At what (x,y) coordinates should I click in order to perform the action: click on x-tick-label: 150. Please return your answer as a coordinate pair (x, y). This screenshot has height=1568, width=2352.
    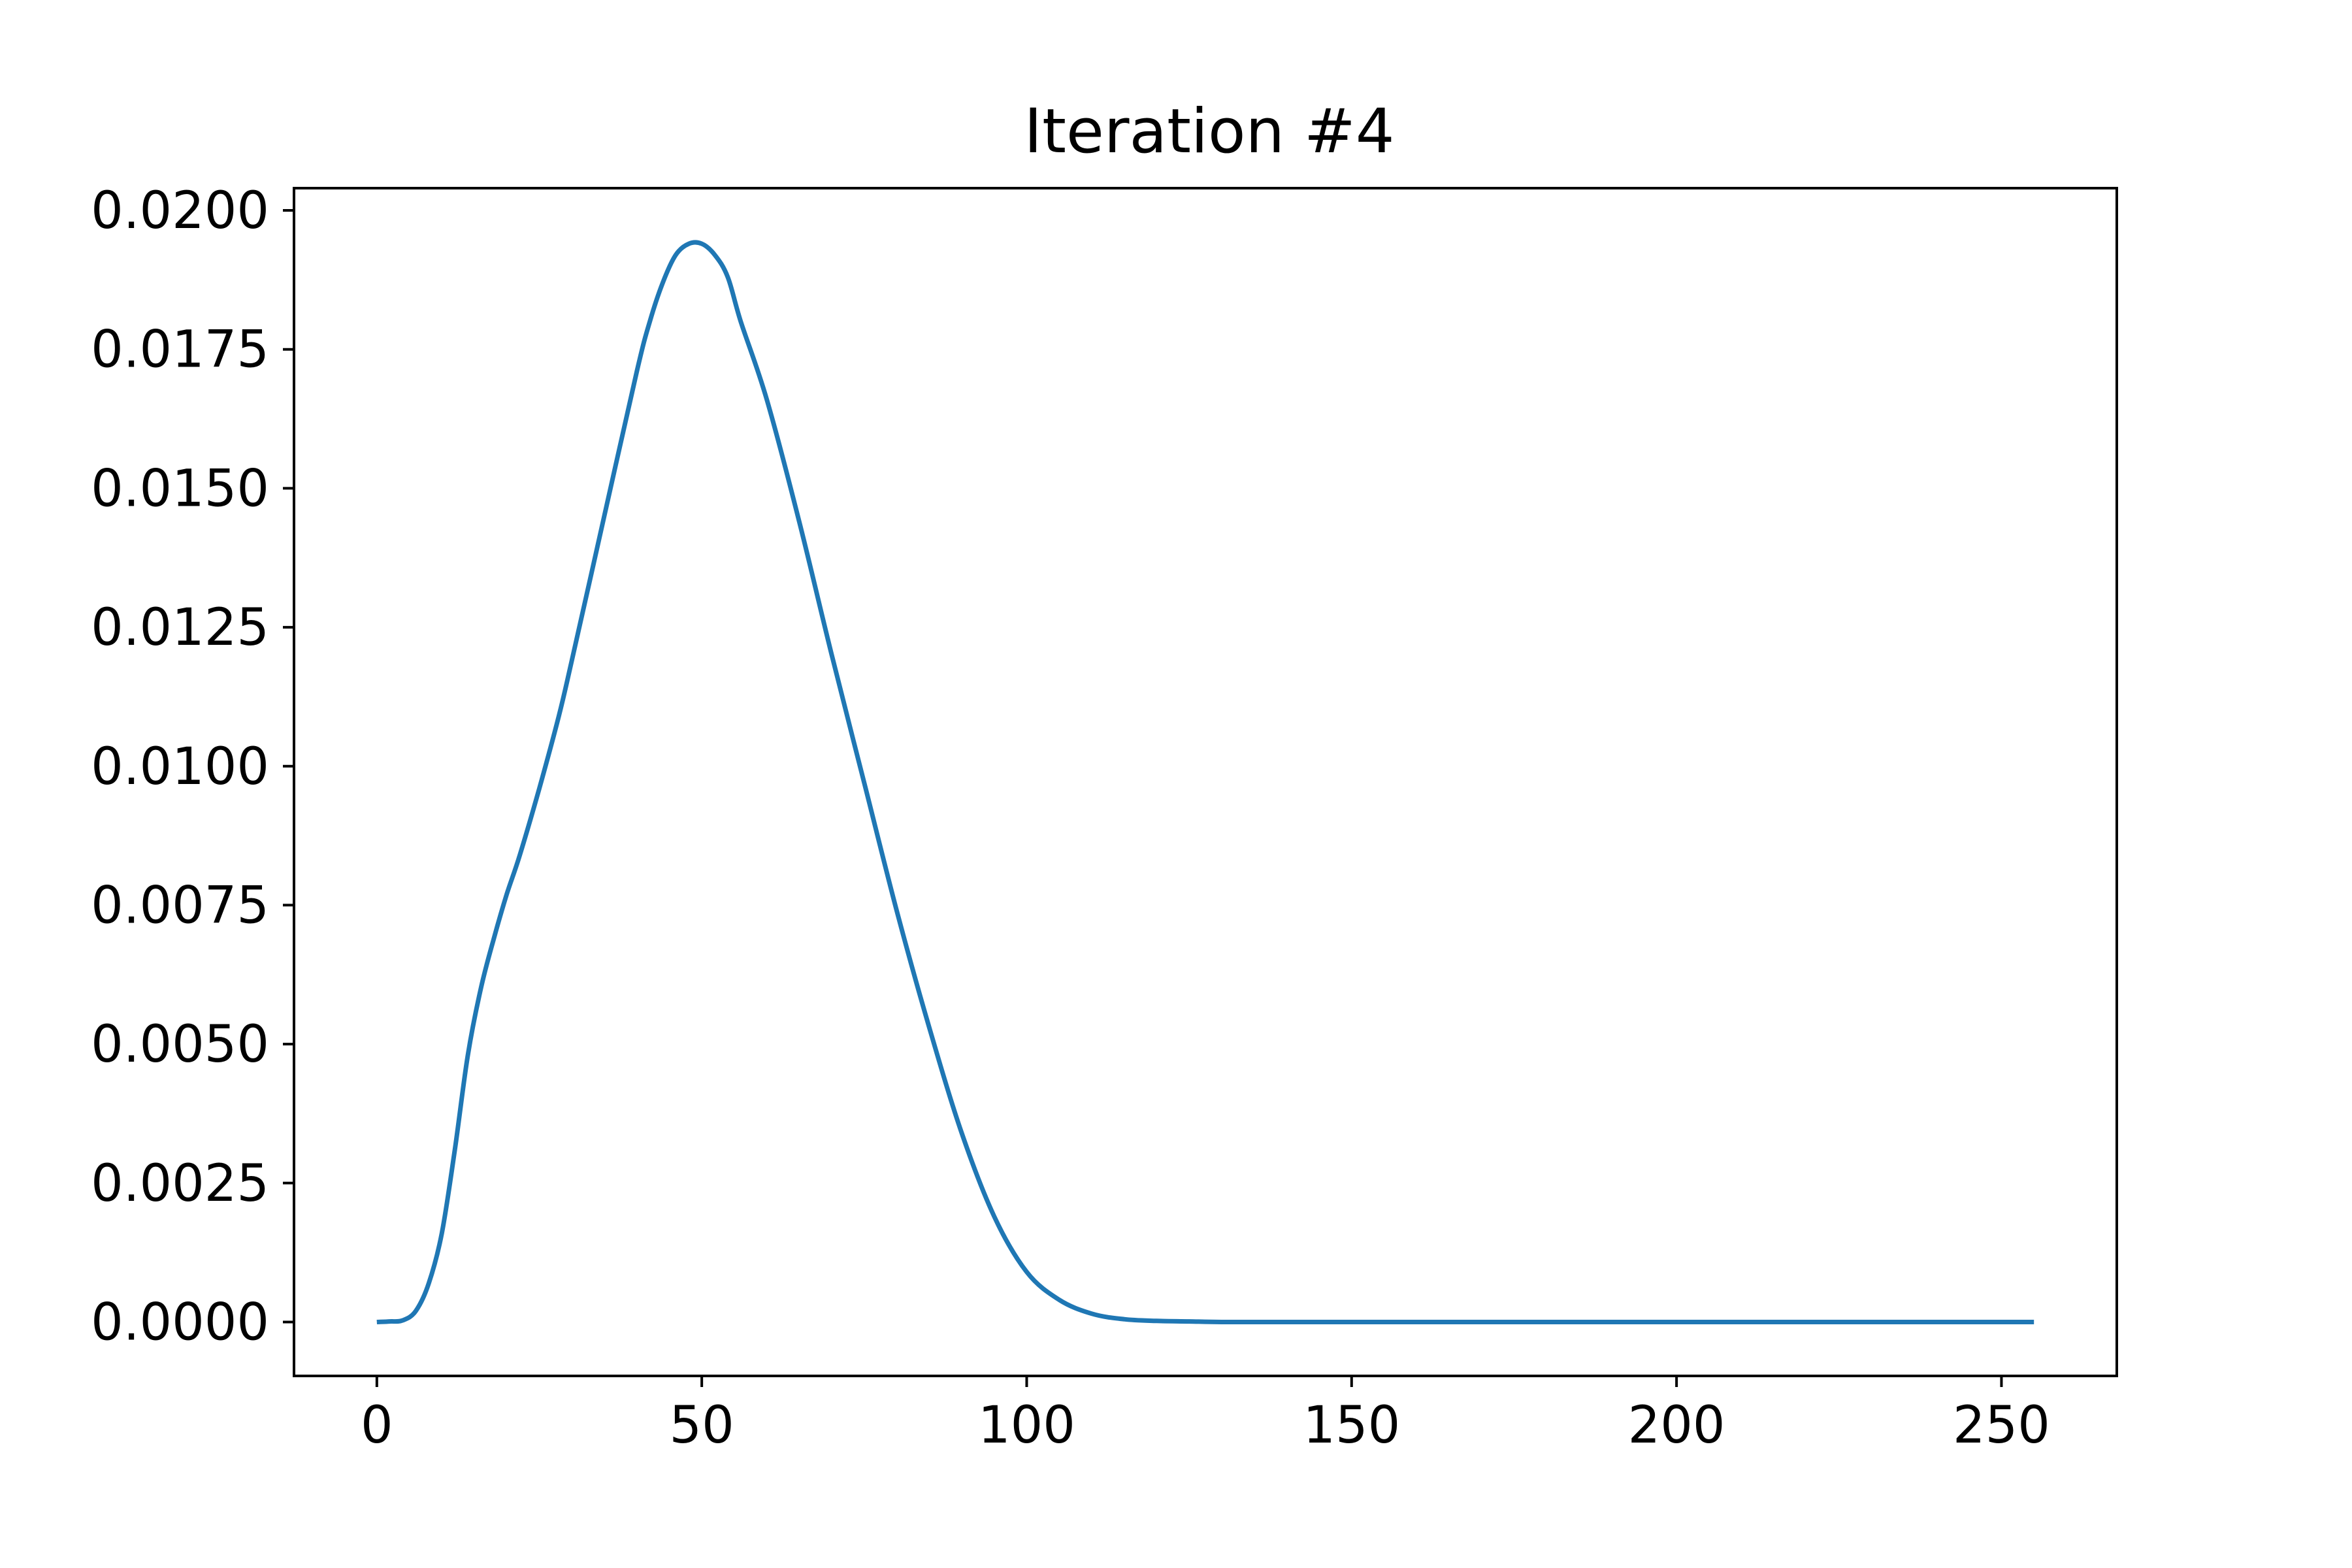
    Looking at the image, I should click on (1351, 1425).